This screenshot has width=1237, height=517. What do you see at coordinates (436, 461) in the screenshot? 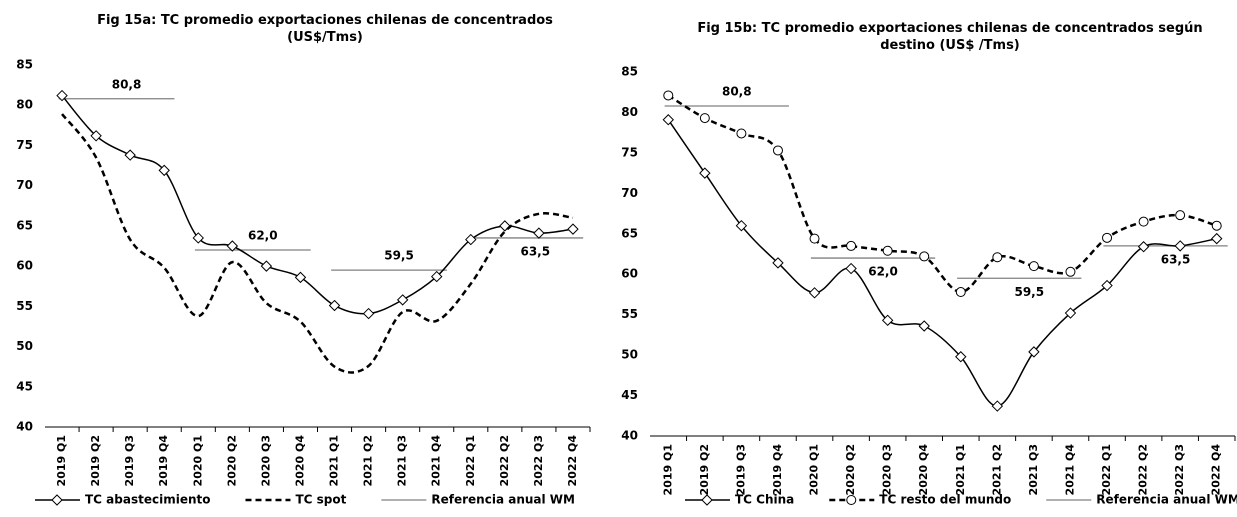
I see `x-tick-label: 2021 Q4` at bounding box center [436, 461].